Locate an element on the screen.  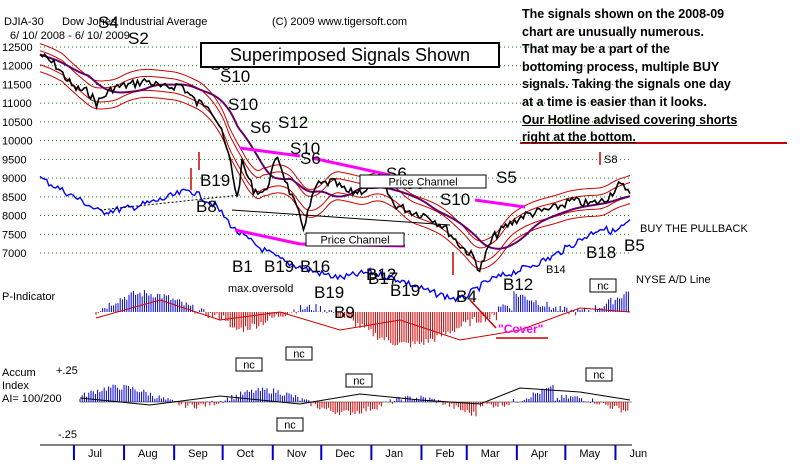
signal-label: B16 is located at coordinates (315, 266).